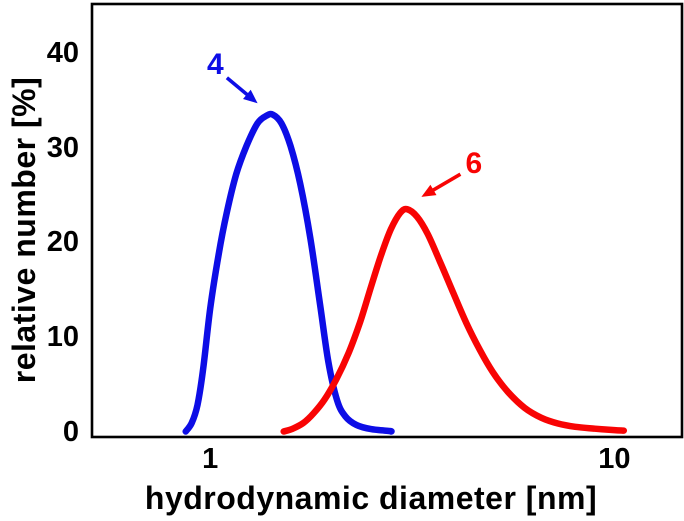 Image resolution: width=684 pixels, height=521 pixels. Describe the element at coordinates (614, 459) in the screenshot. I see `x-tick-label-10: 10` at that location.